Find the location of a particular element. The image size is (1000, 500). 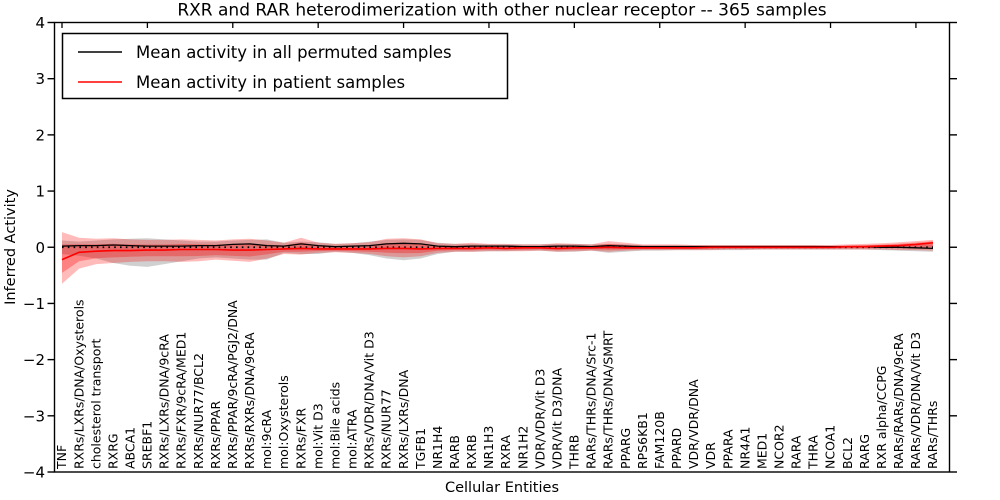

x-tick-label: RXRs/VDR/DNA/Vit D3 is located at coordinates (369, 400).